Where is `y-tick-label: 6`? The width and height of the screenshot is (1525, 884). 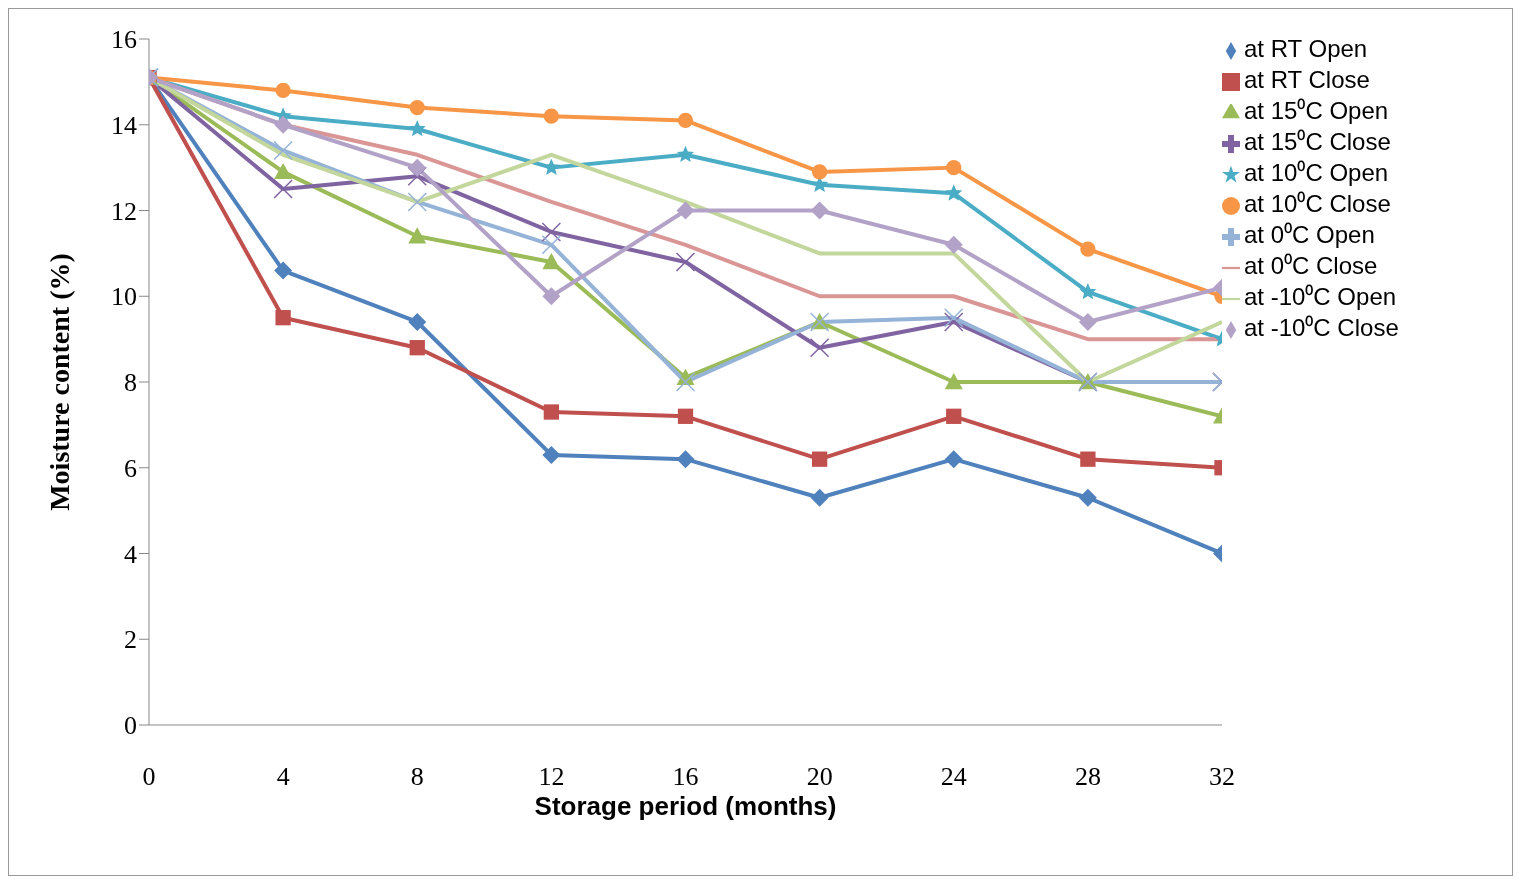
y-tick-label: 6 is located at coordinates (130, 468).